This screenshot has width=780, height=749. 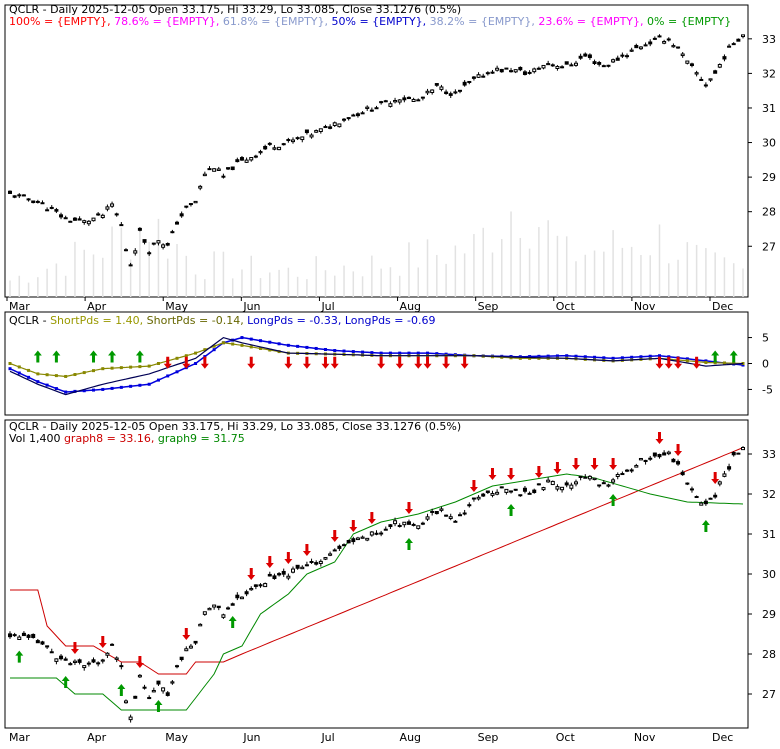 I want to click on price-xtick-label-0: Mar, so click(x=19, y=306).